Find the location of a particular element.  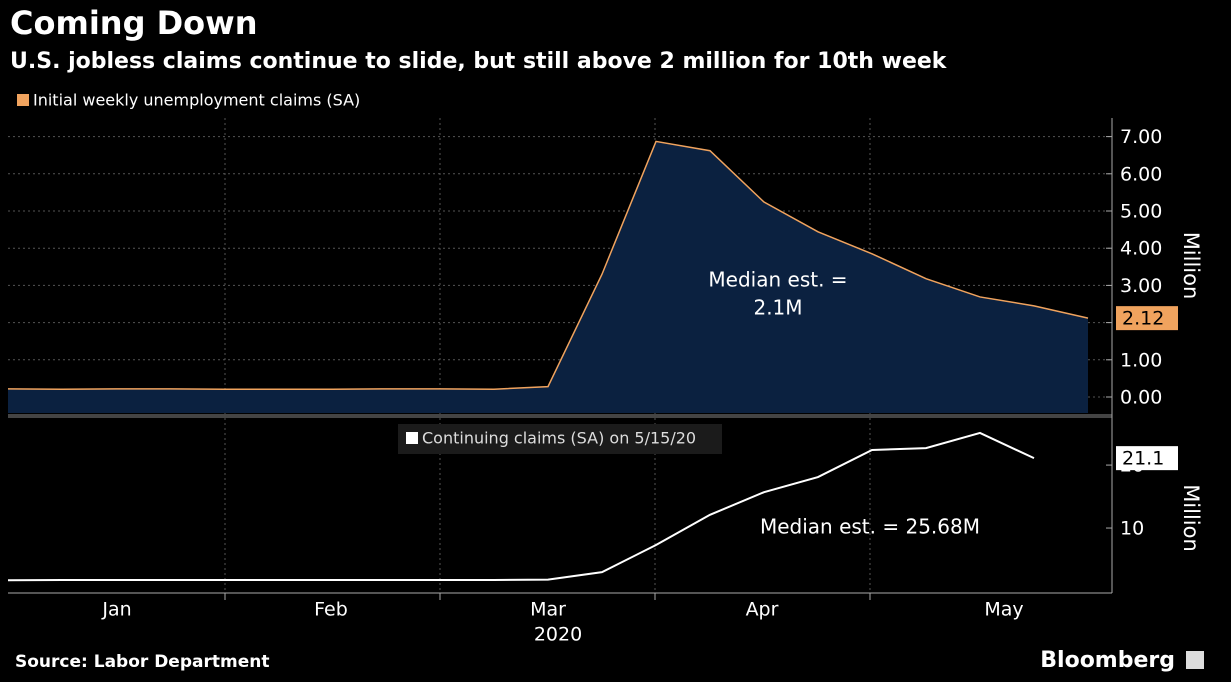

x-year-label: 2020 is located at coordinates (558, 635).